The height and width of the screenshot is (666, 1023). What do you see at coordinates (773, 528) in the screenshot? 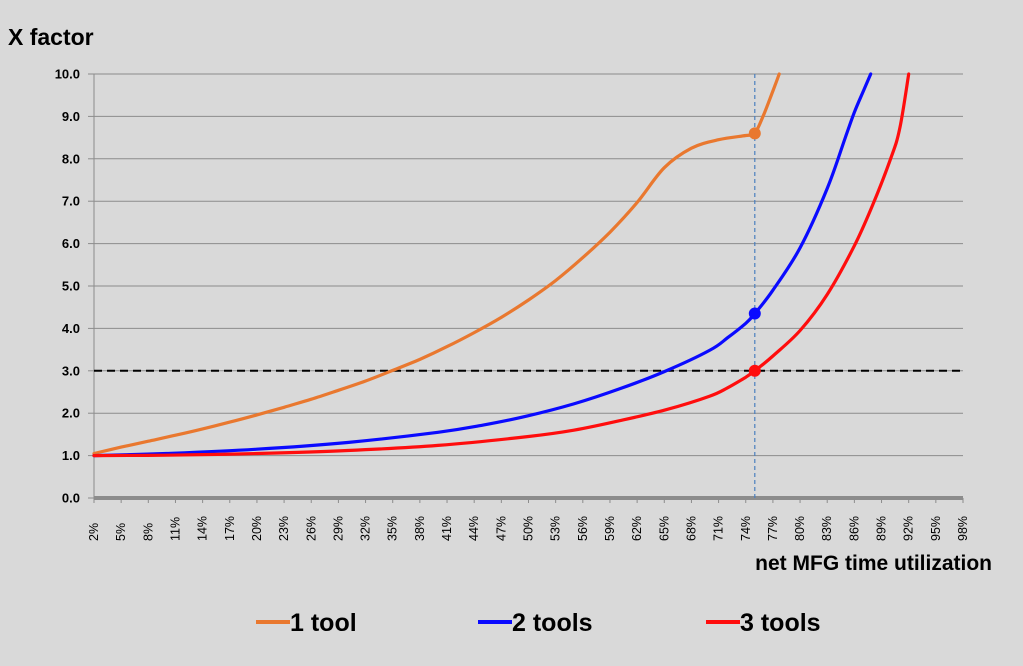
I see `x-tick-label: 77%` at bounding box center [773, 528].